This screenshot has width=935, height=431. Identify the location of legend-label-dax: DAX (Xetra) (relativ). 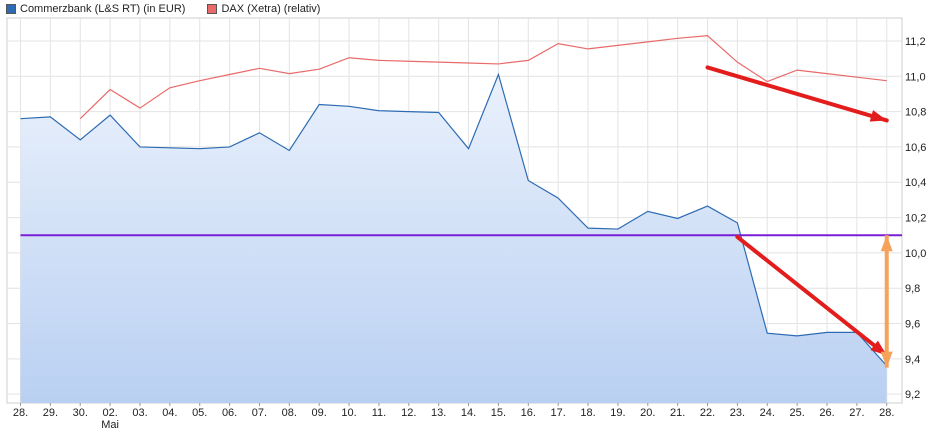
(271, 9).